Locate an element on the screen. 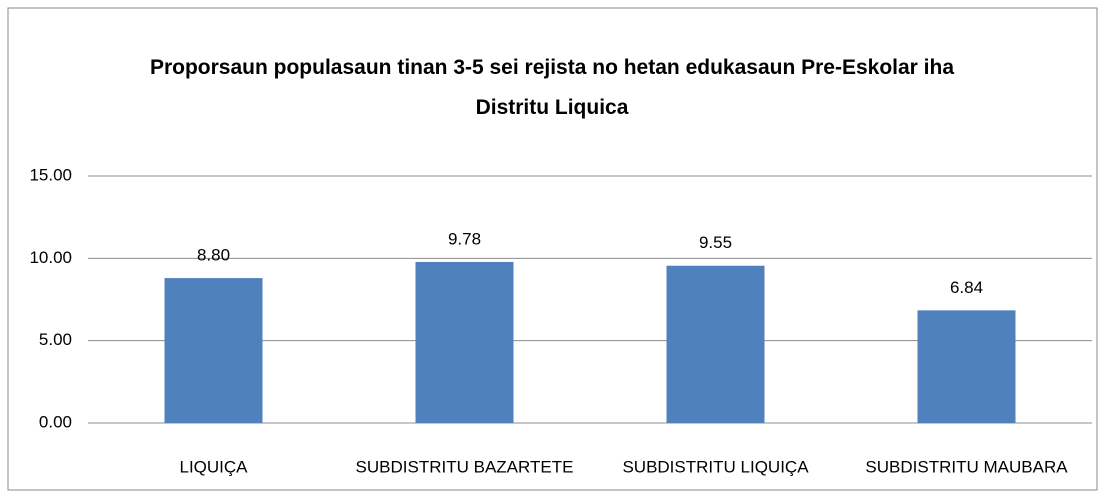 This screenshot has height=497, width=1104. data-label: 9.55 is located at coordinates (715, 242).